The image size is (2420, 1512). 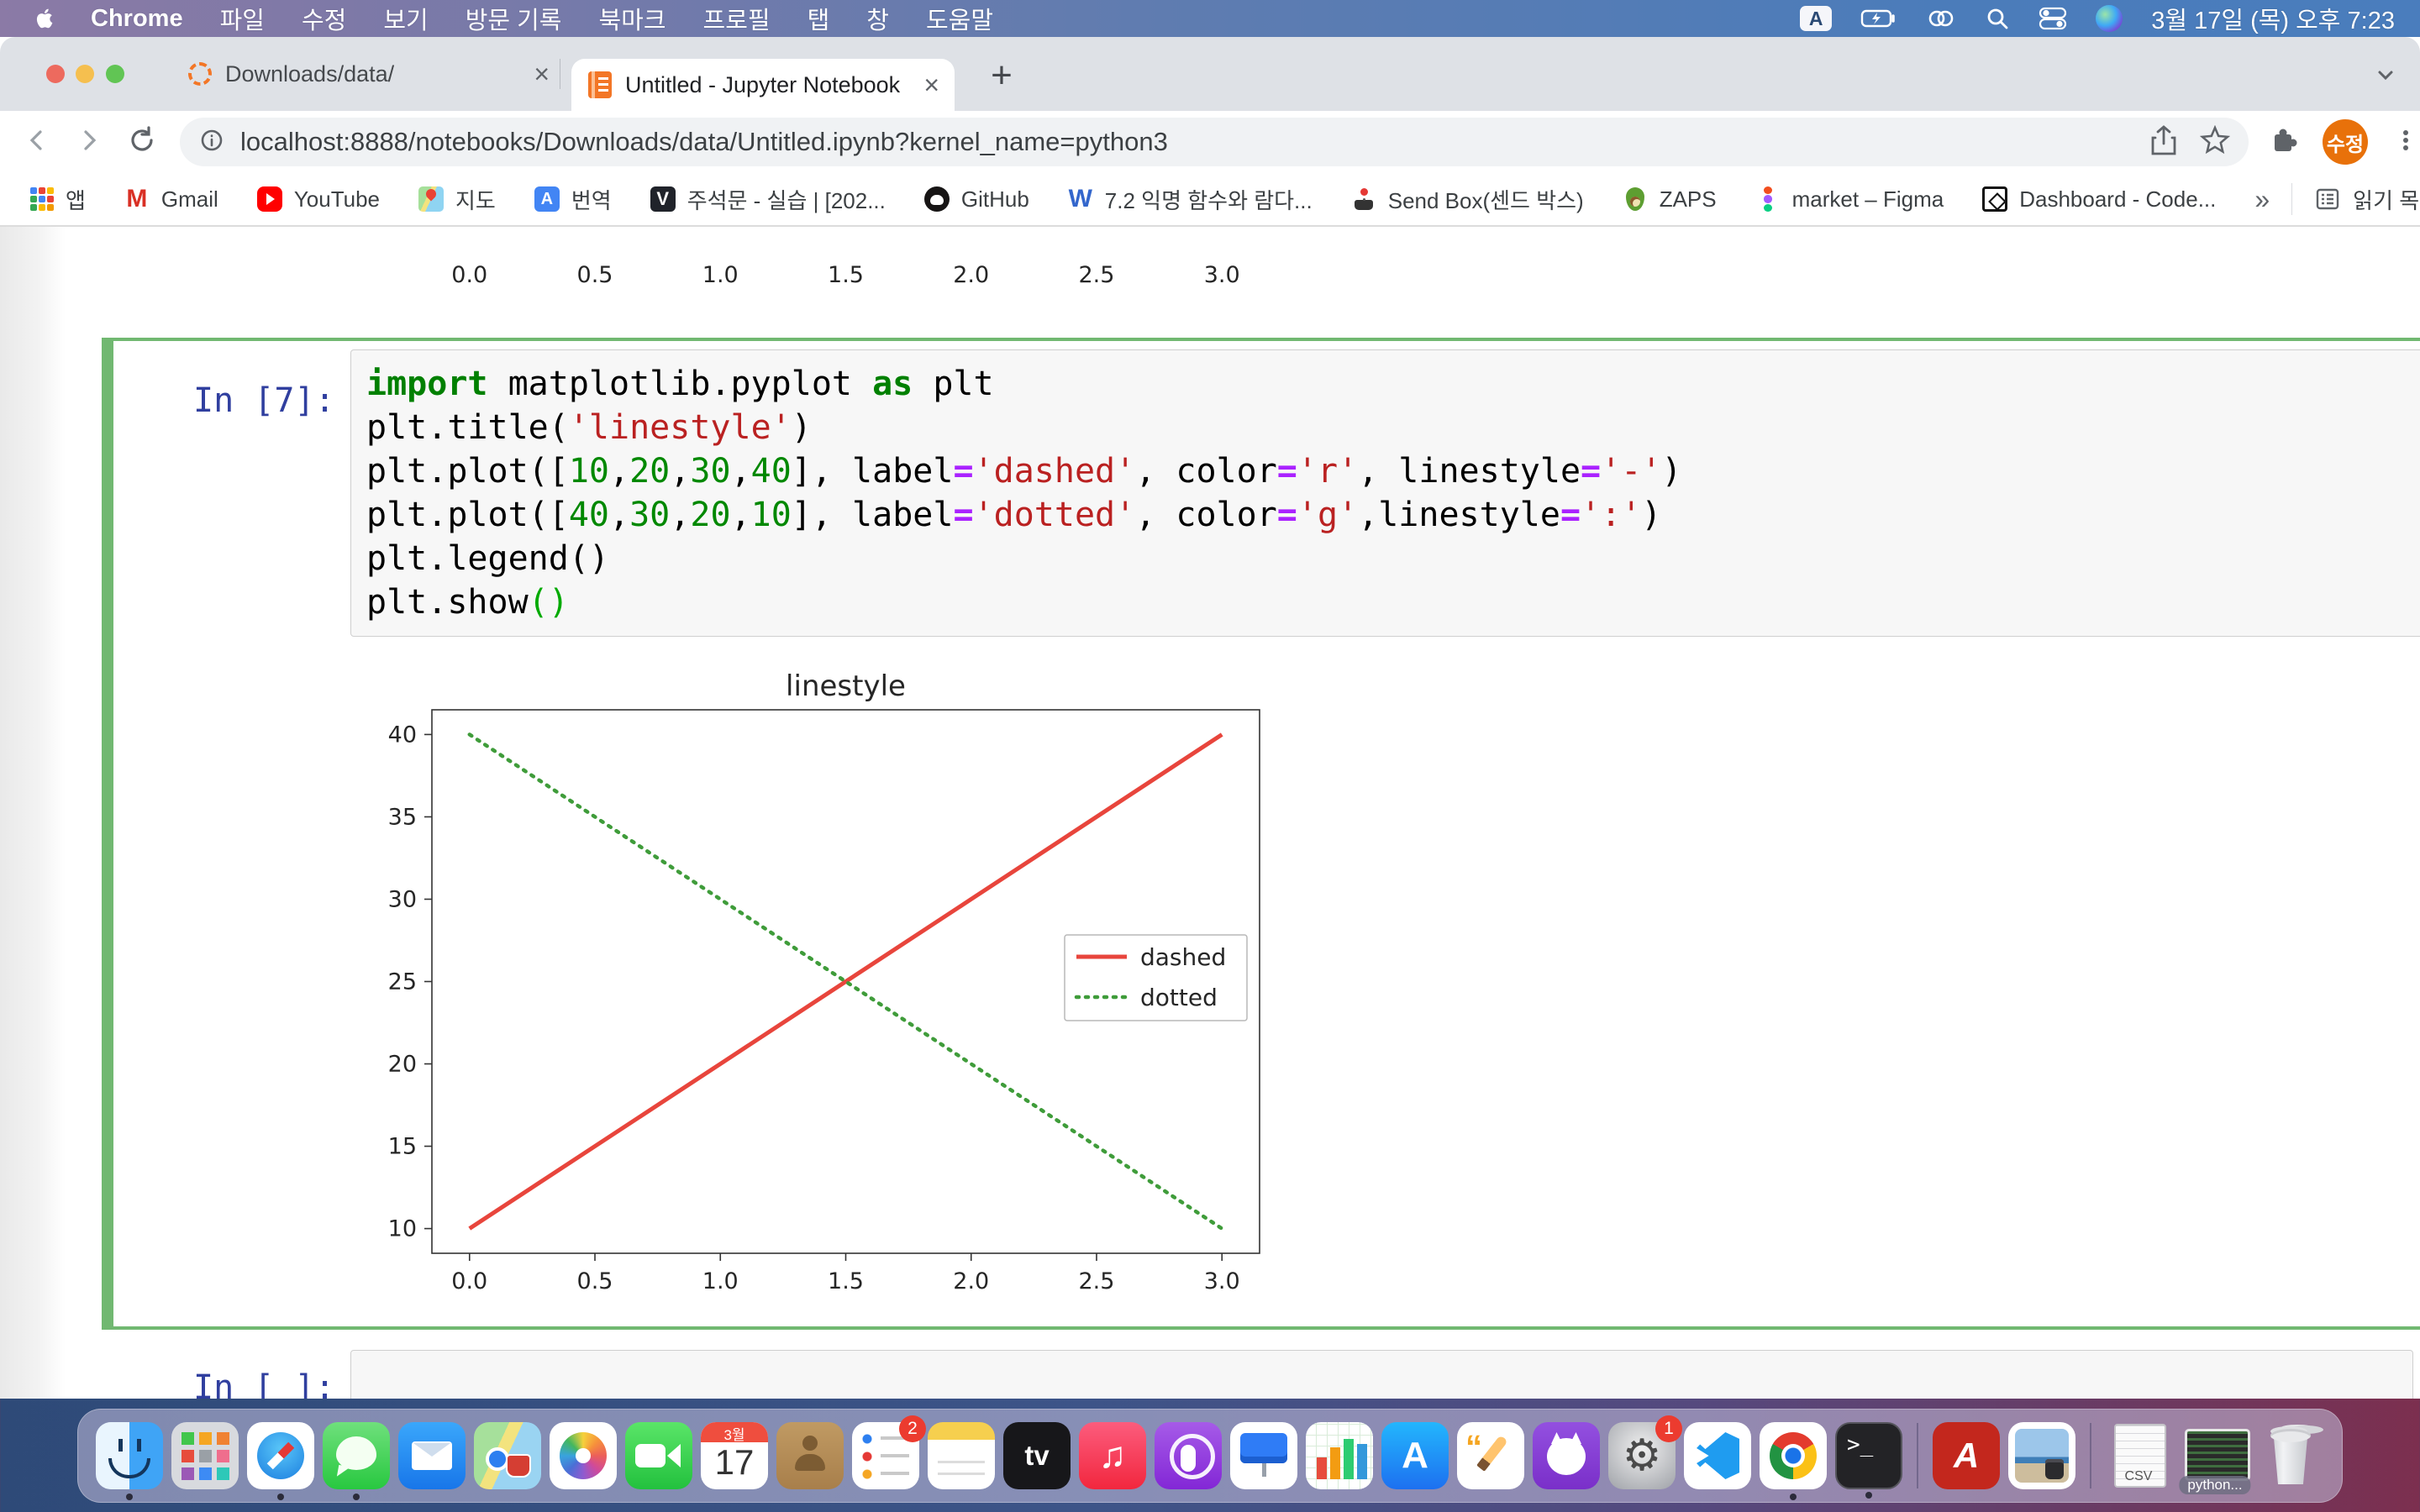 I want to click on bookmark-star-icon, so click(x=2215, y=142).